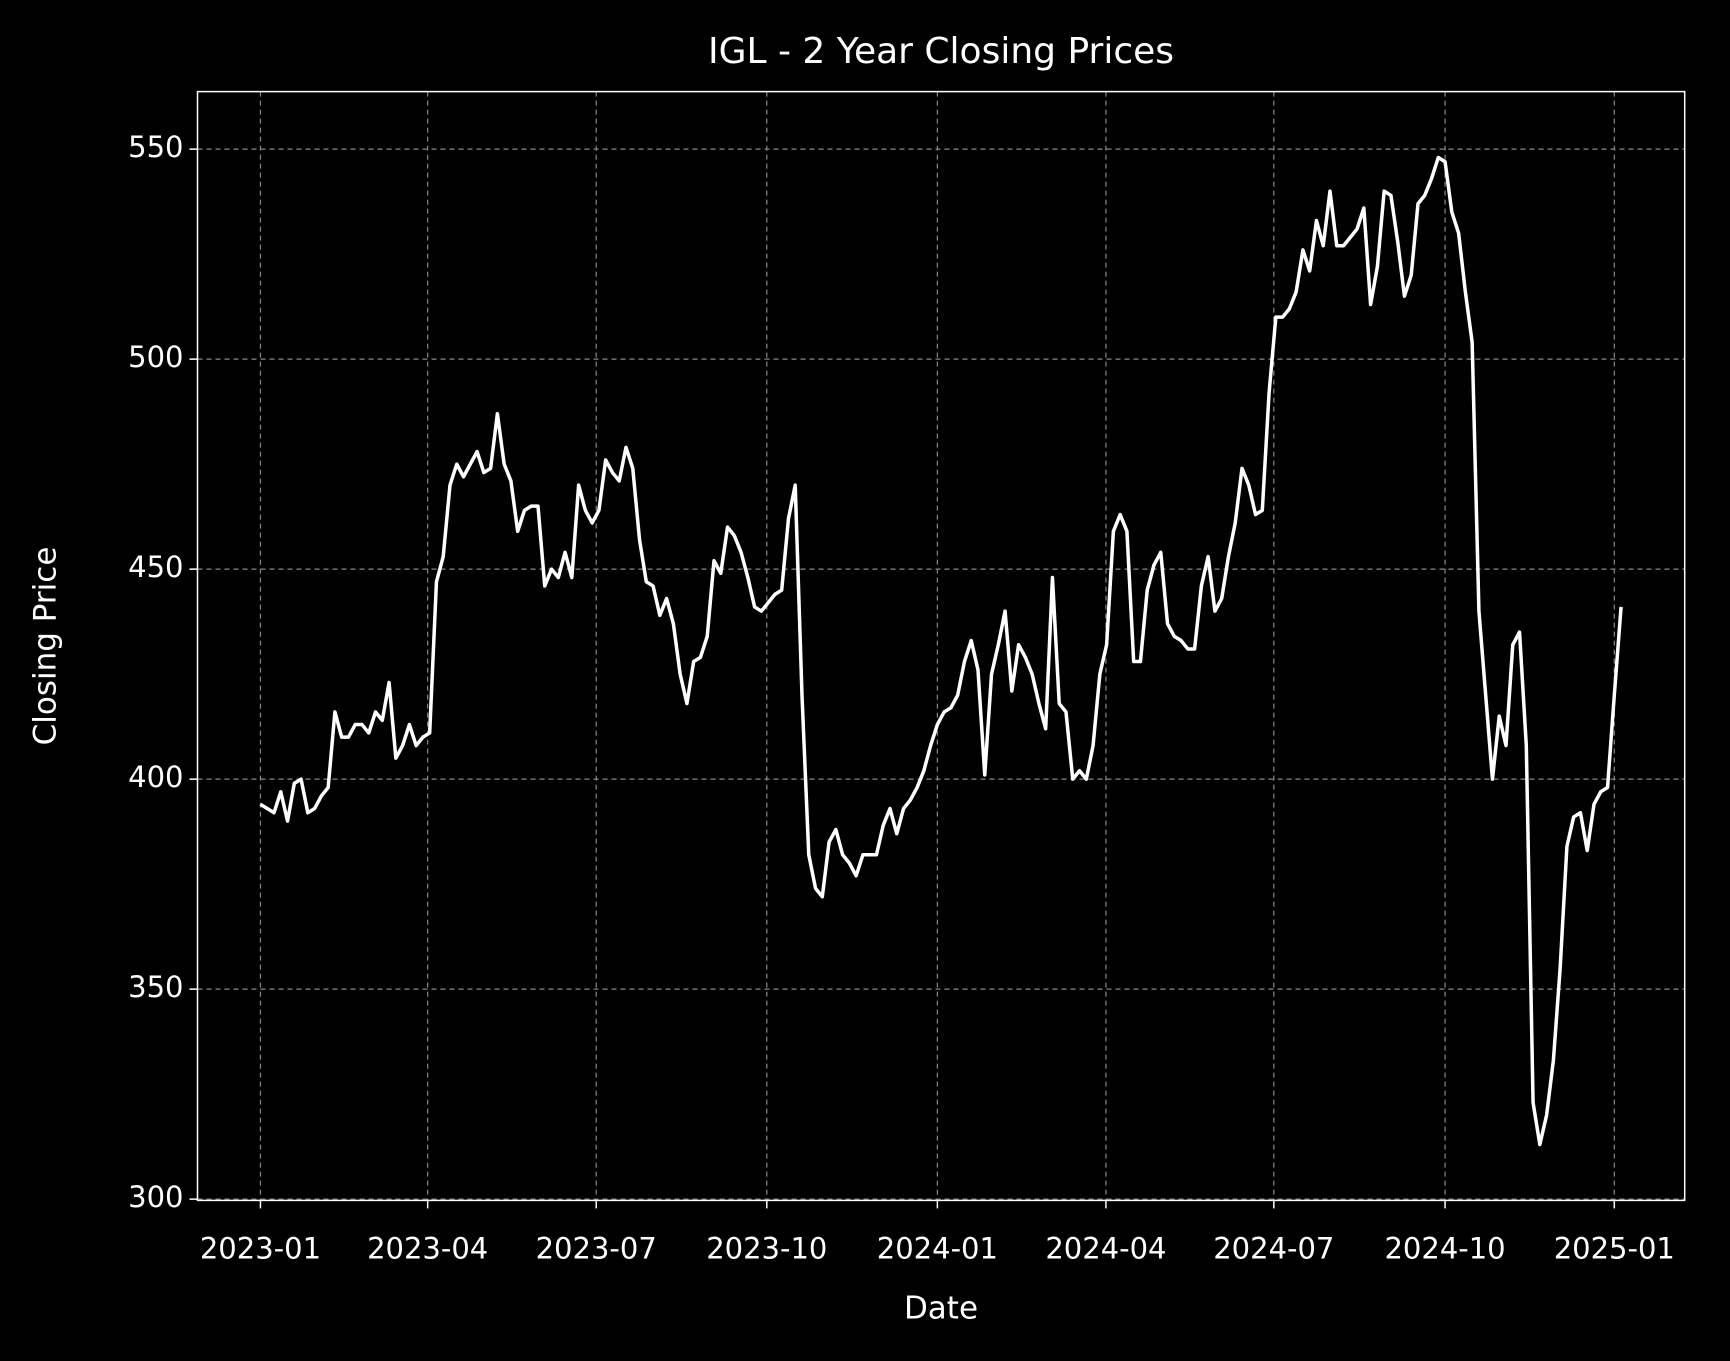 The image size is (1730, 1361). I want to click on y-tick-label: 500, so click(155, 357).